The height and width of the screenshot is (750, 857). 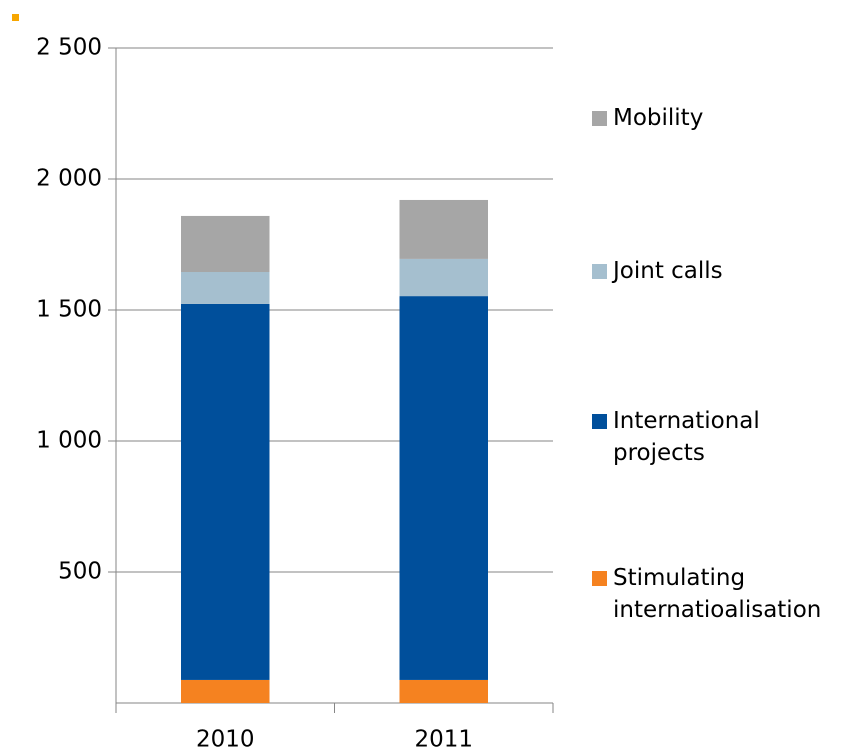 What do you see at coordinates (69, 310) in the screenshot?
I see `y-tick-label: 1 500` at bounding box center [69, 310].